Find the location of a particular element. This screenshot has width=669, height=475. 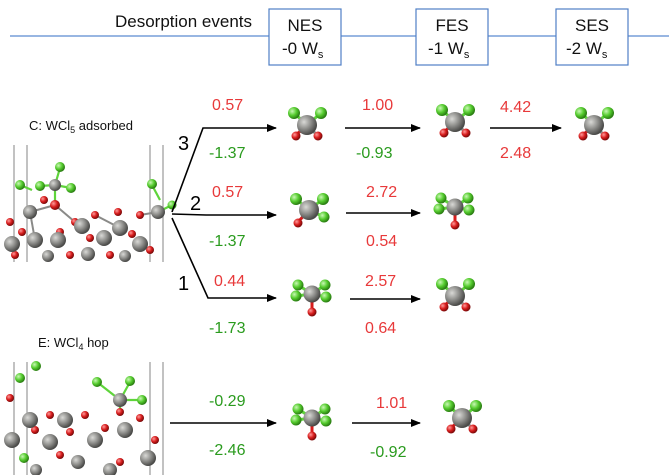

branch-number-1: 1 is located at coordinates (183, 284).